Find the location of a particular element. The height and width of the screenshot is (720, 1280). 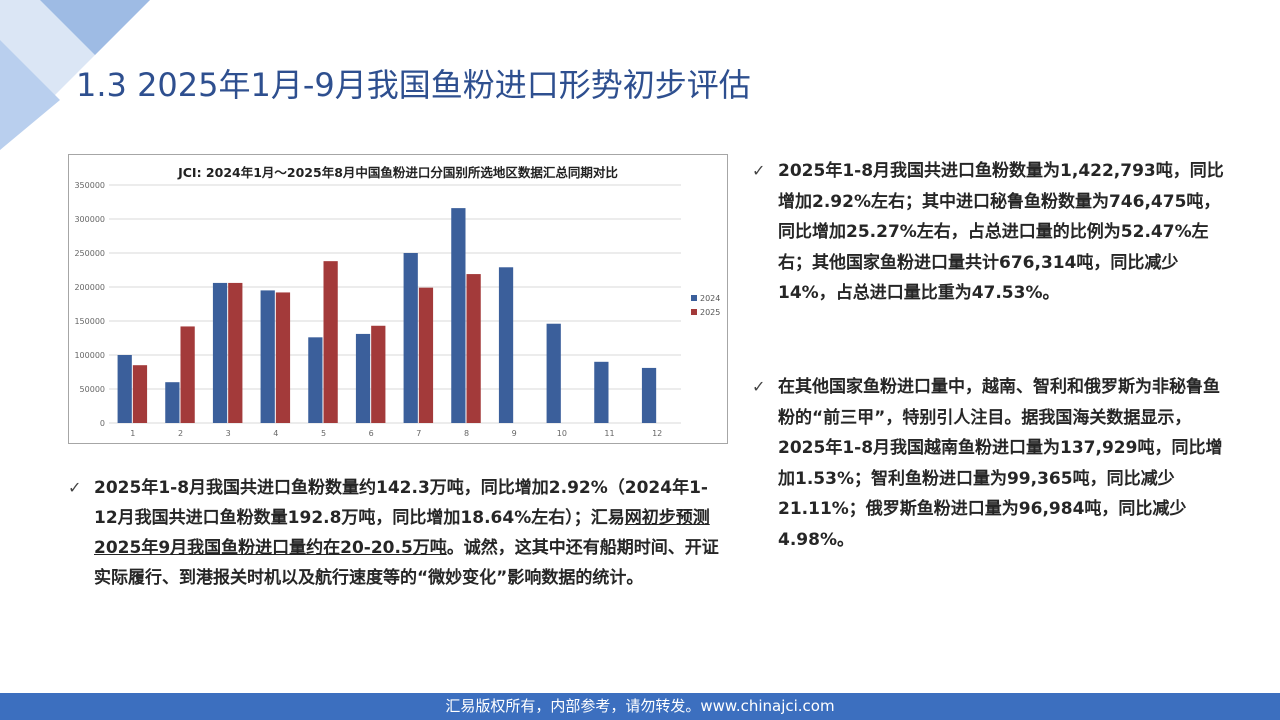

x-tick-label: 6 is located at coordinates (371, 433).